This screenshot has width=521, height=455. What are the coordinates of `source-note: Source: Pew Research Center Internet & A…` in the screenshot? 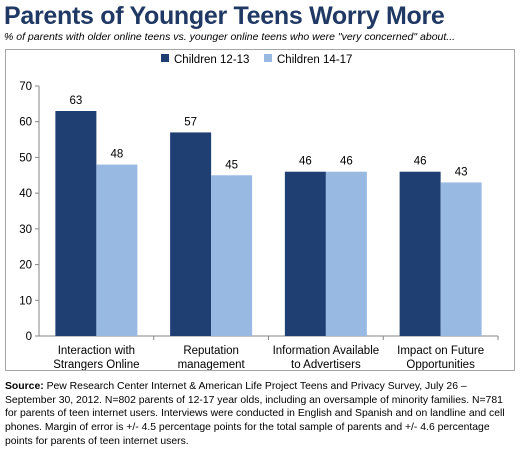 It's located at (261, 414).